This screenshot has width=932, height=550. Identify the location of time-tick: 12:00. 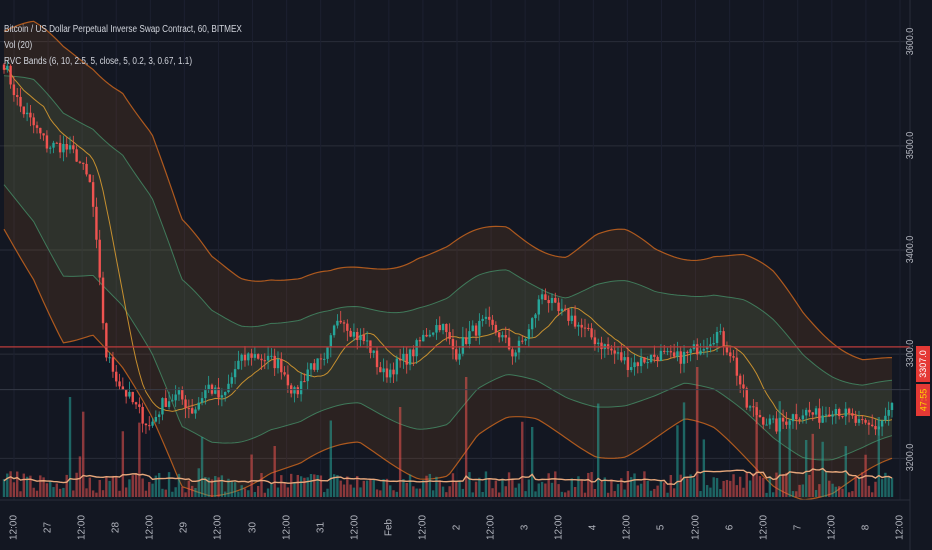
(14, 527).